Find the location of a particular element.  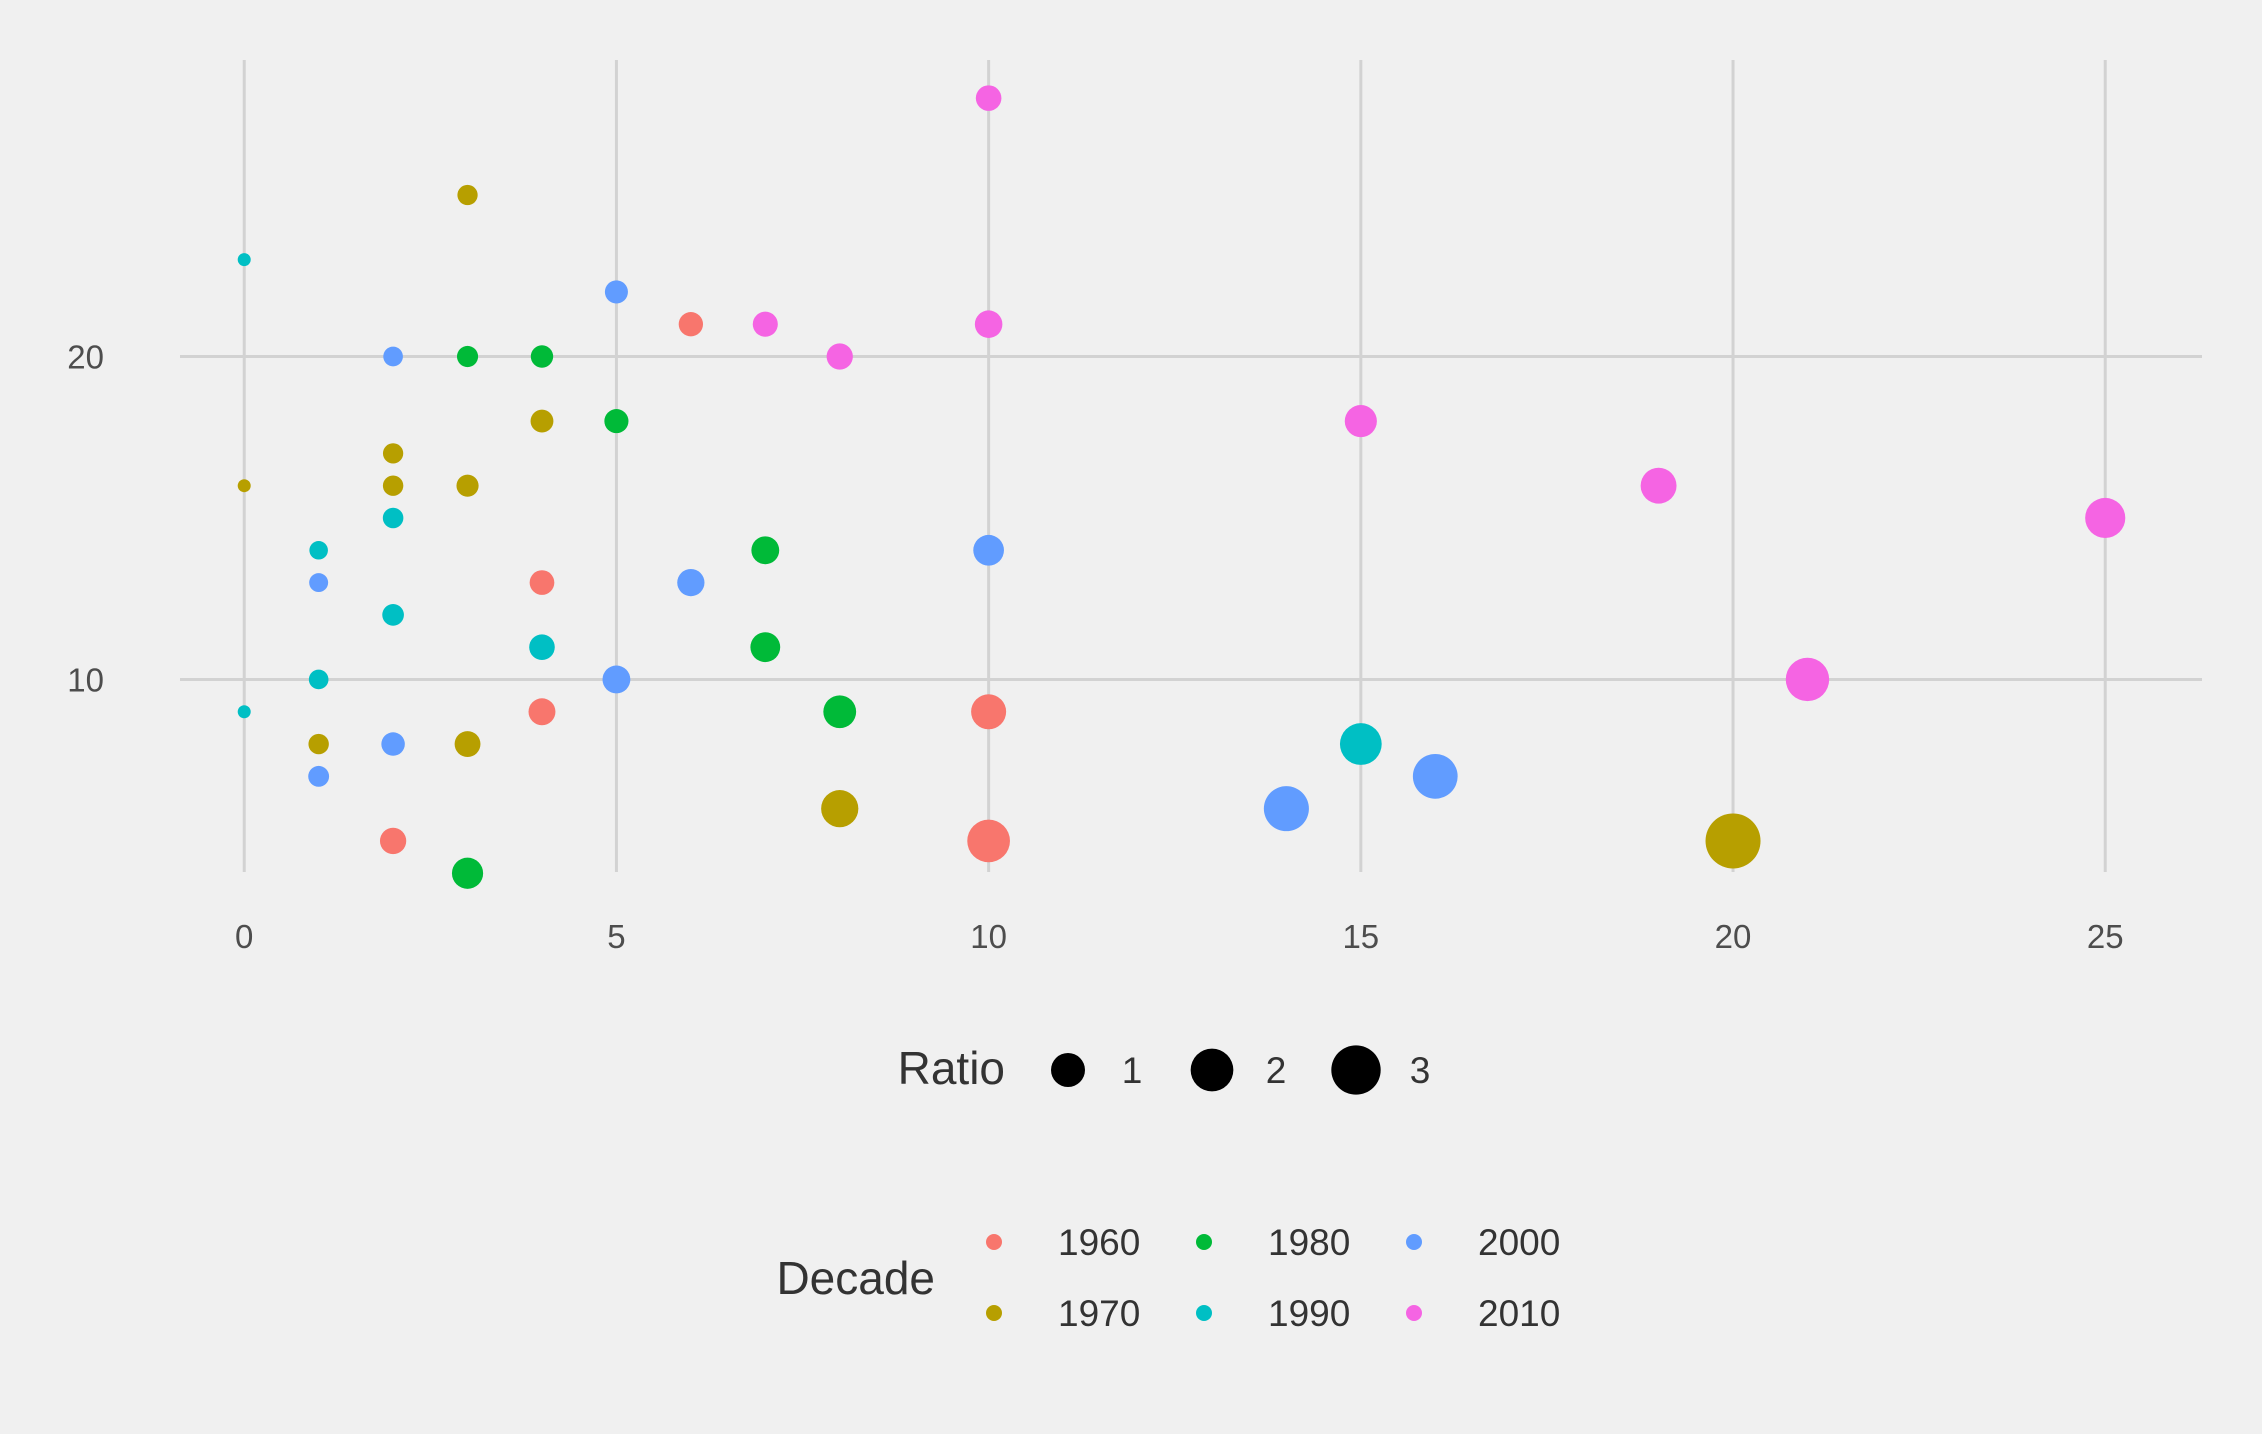

size-legend-label: 2 is located at coordinates (1276, 1070).